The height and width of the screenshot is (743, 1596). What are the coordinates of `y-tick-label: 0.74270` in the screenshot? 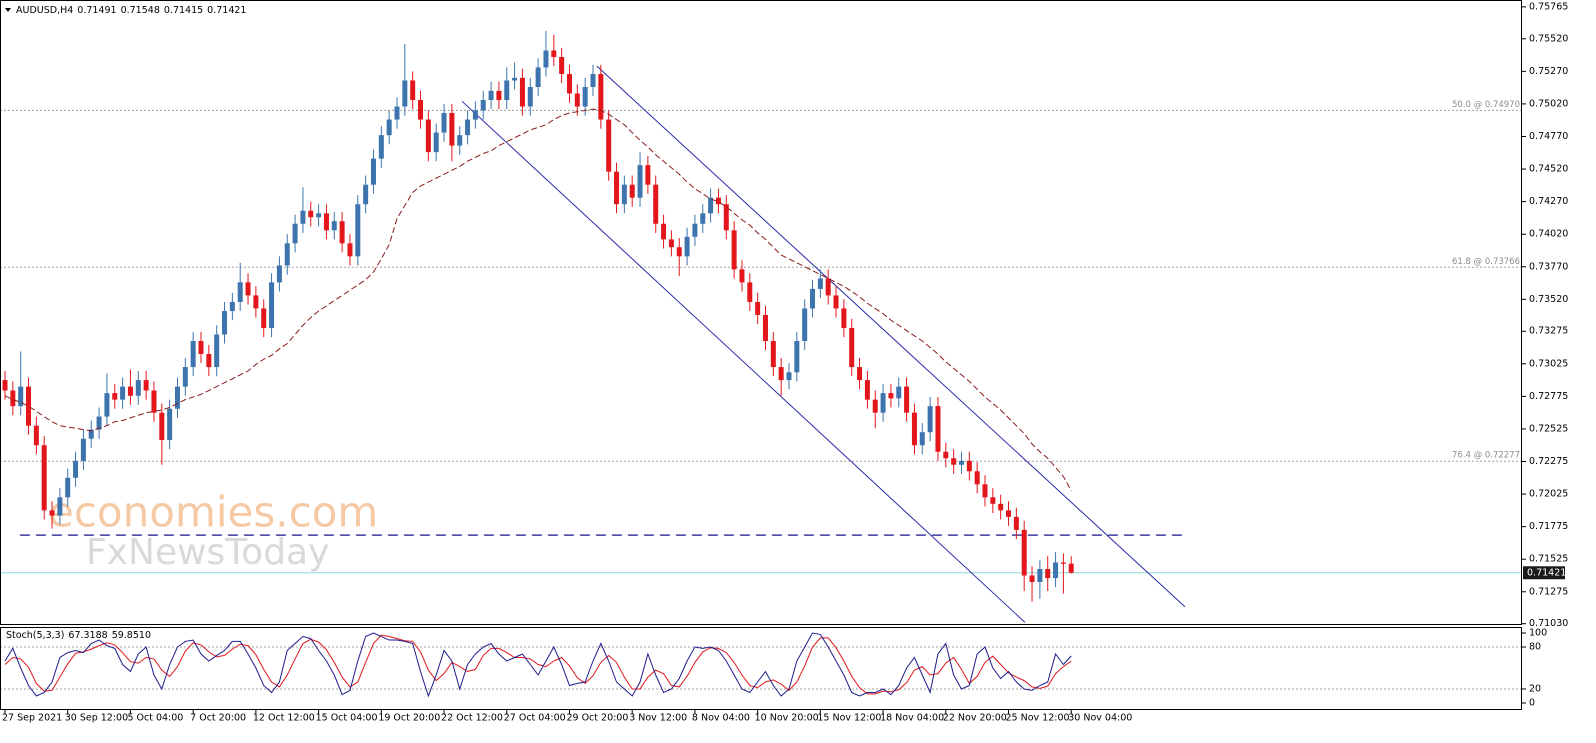 It's located at (1548, 201).